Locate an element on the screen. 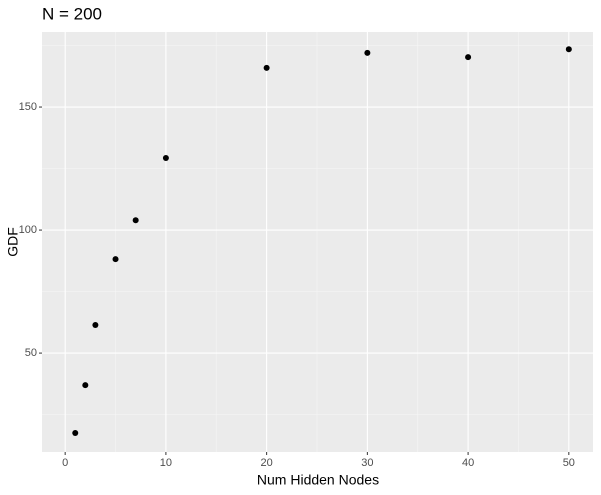 This screenshot has height=495, width=601. chart-title: N = 200 is located at coordinates (72, 13).